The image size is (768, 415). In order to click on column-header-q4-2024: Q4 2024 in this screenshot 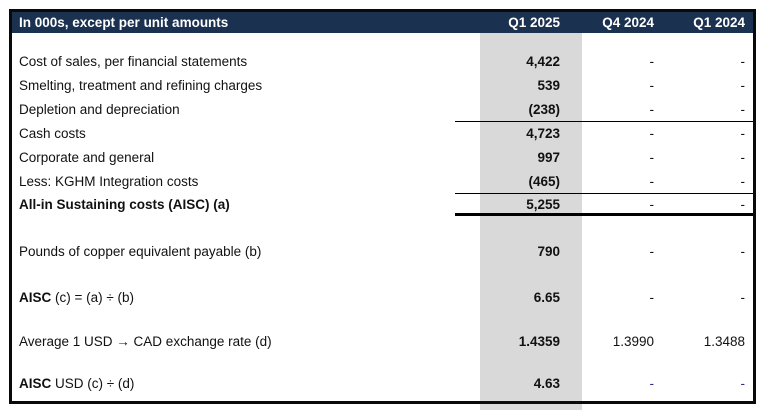, I will do `click(628, 22)`.